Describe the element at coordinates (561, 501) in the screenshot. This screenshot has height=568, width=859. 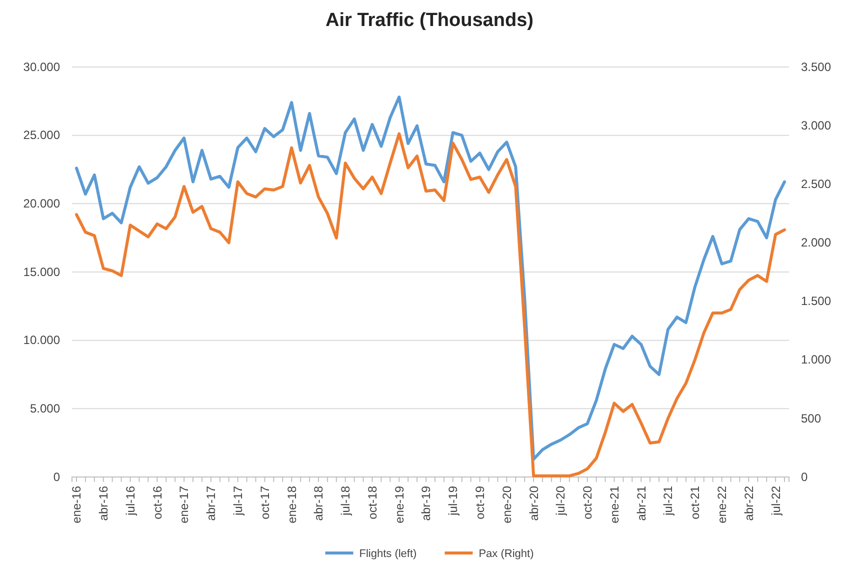
I see `x-tick-label: jul-20` at that location.